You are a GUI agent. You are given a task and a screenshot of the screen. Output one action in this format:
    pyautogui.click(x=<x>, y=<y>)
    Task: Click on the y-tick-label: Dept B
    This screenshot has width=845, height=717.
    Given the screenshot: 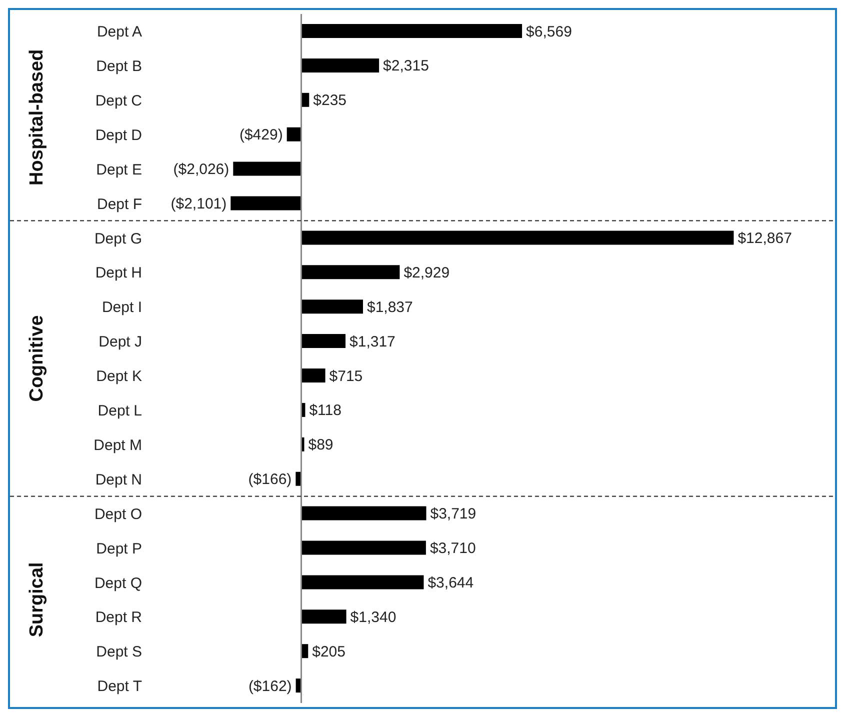 What is the action you would take?
    pyautogui.click(x=119, y=66)
    